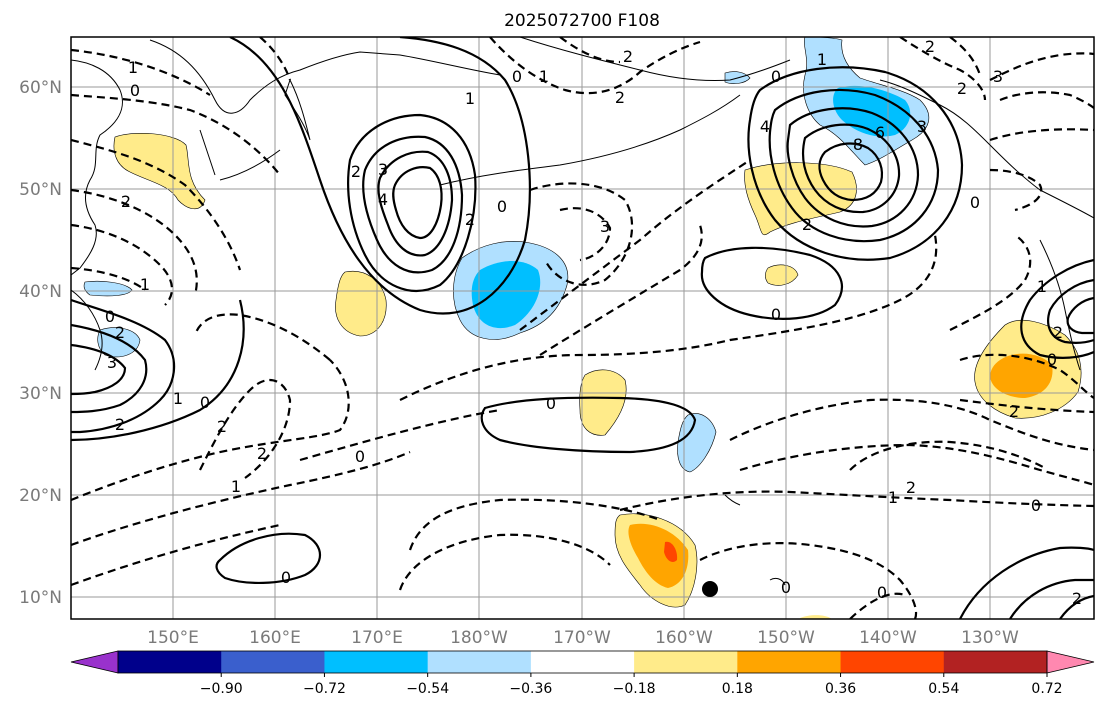  What do you see at coordinates (943, 689) in the screenshot?
I see `colorbar-tick-label: 0.54` at bounding box center [943, 689].